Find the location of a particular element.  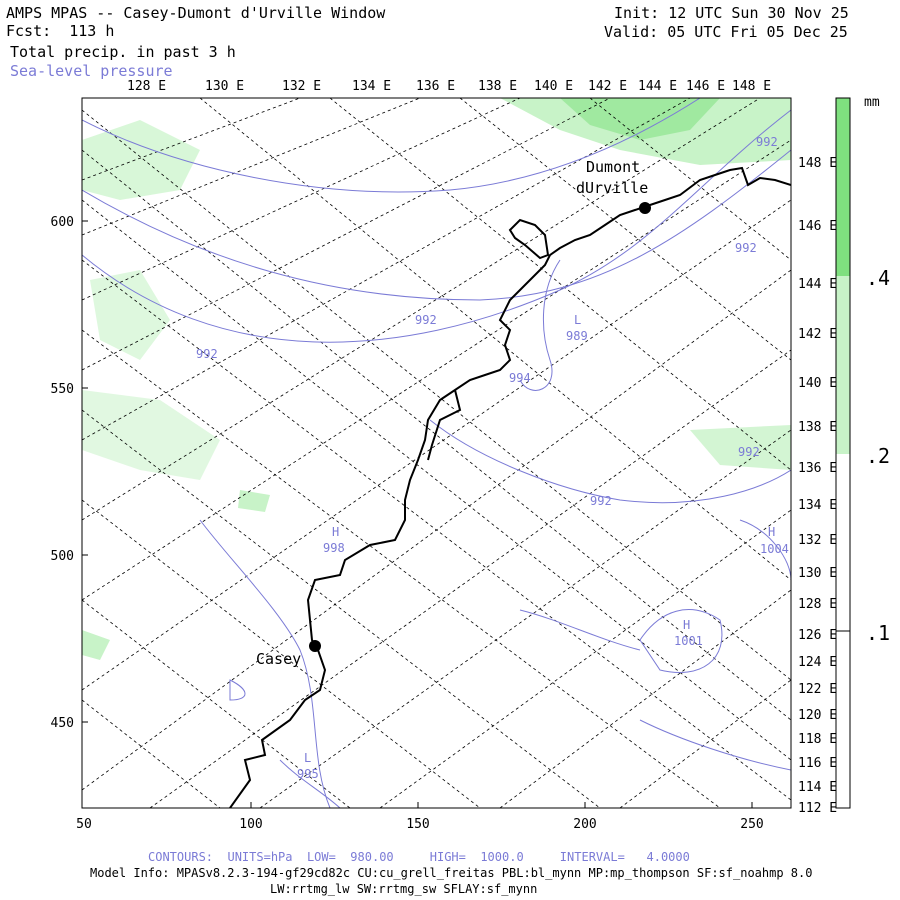

forecast-hour: Fcst: 113 h is located at coordinates (60, 31).